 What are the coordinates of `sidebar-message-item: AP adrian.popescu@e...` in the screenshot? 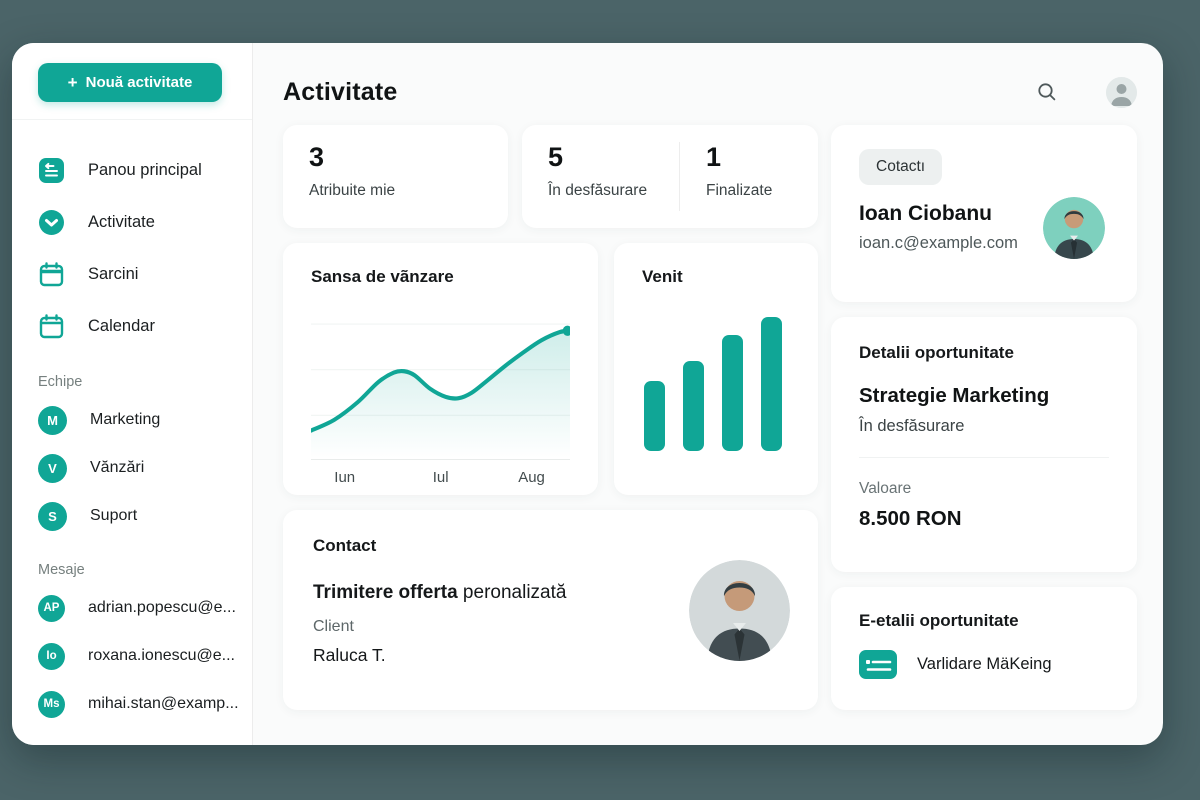 It's located at (137, 608).